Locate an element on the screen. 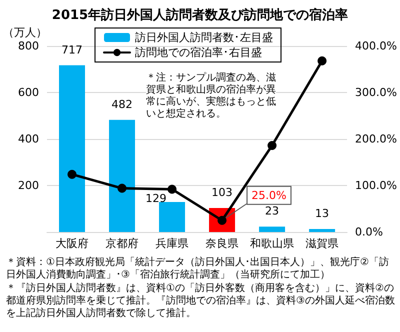 Image resolution: width=400 pixels, height=332 pixels. x-tick-label: 和歌山県 is located at coordinates (272, 243).